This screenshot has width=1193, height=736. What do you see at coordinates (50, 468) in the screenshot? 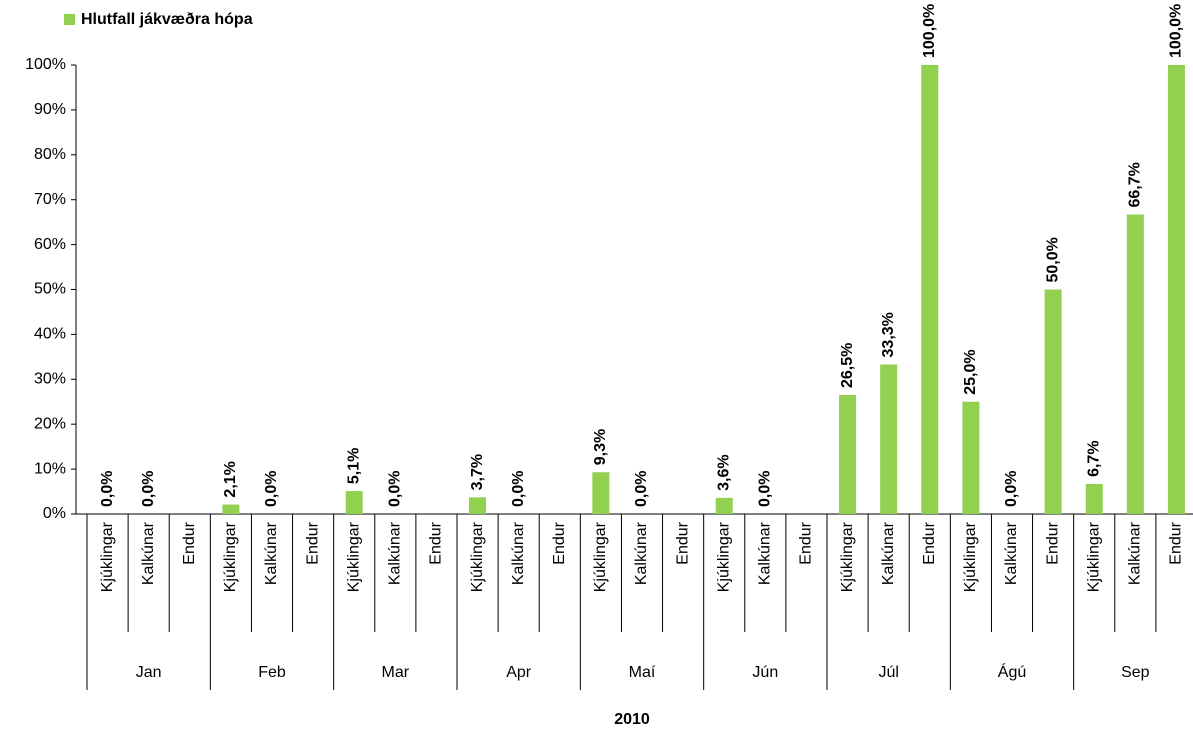
I see `y-tick-label: 10%` at bounding box center [50, 468].